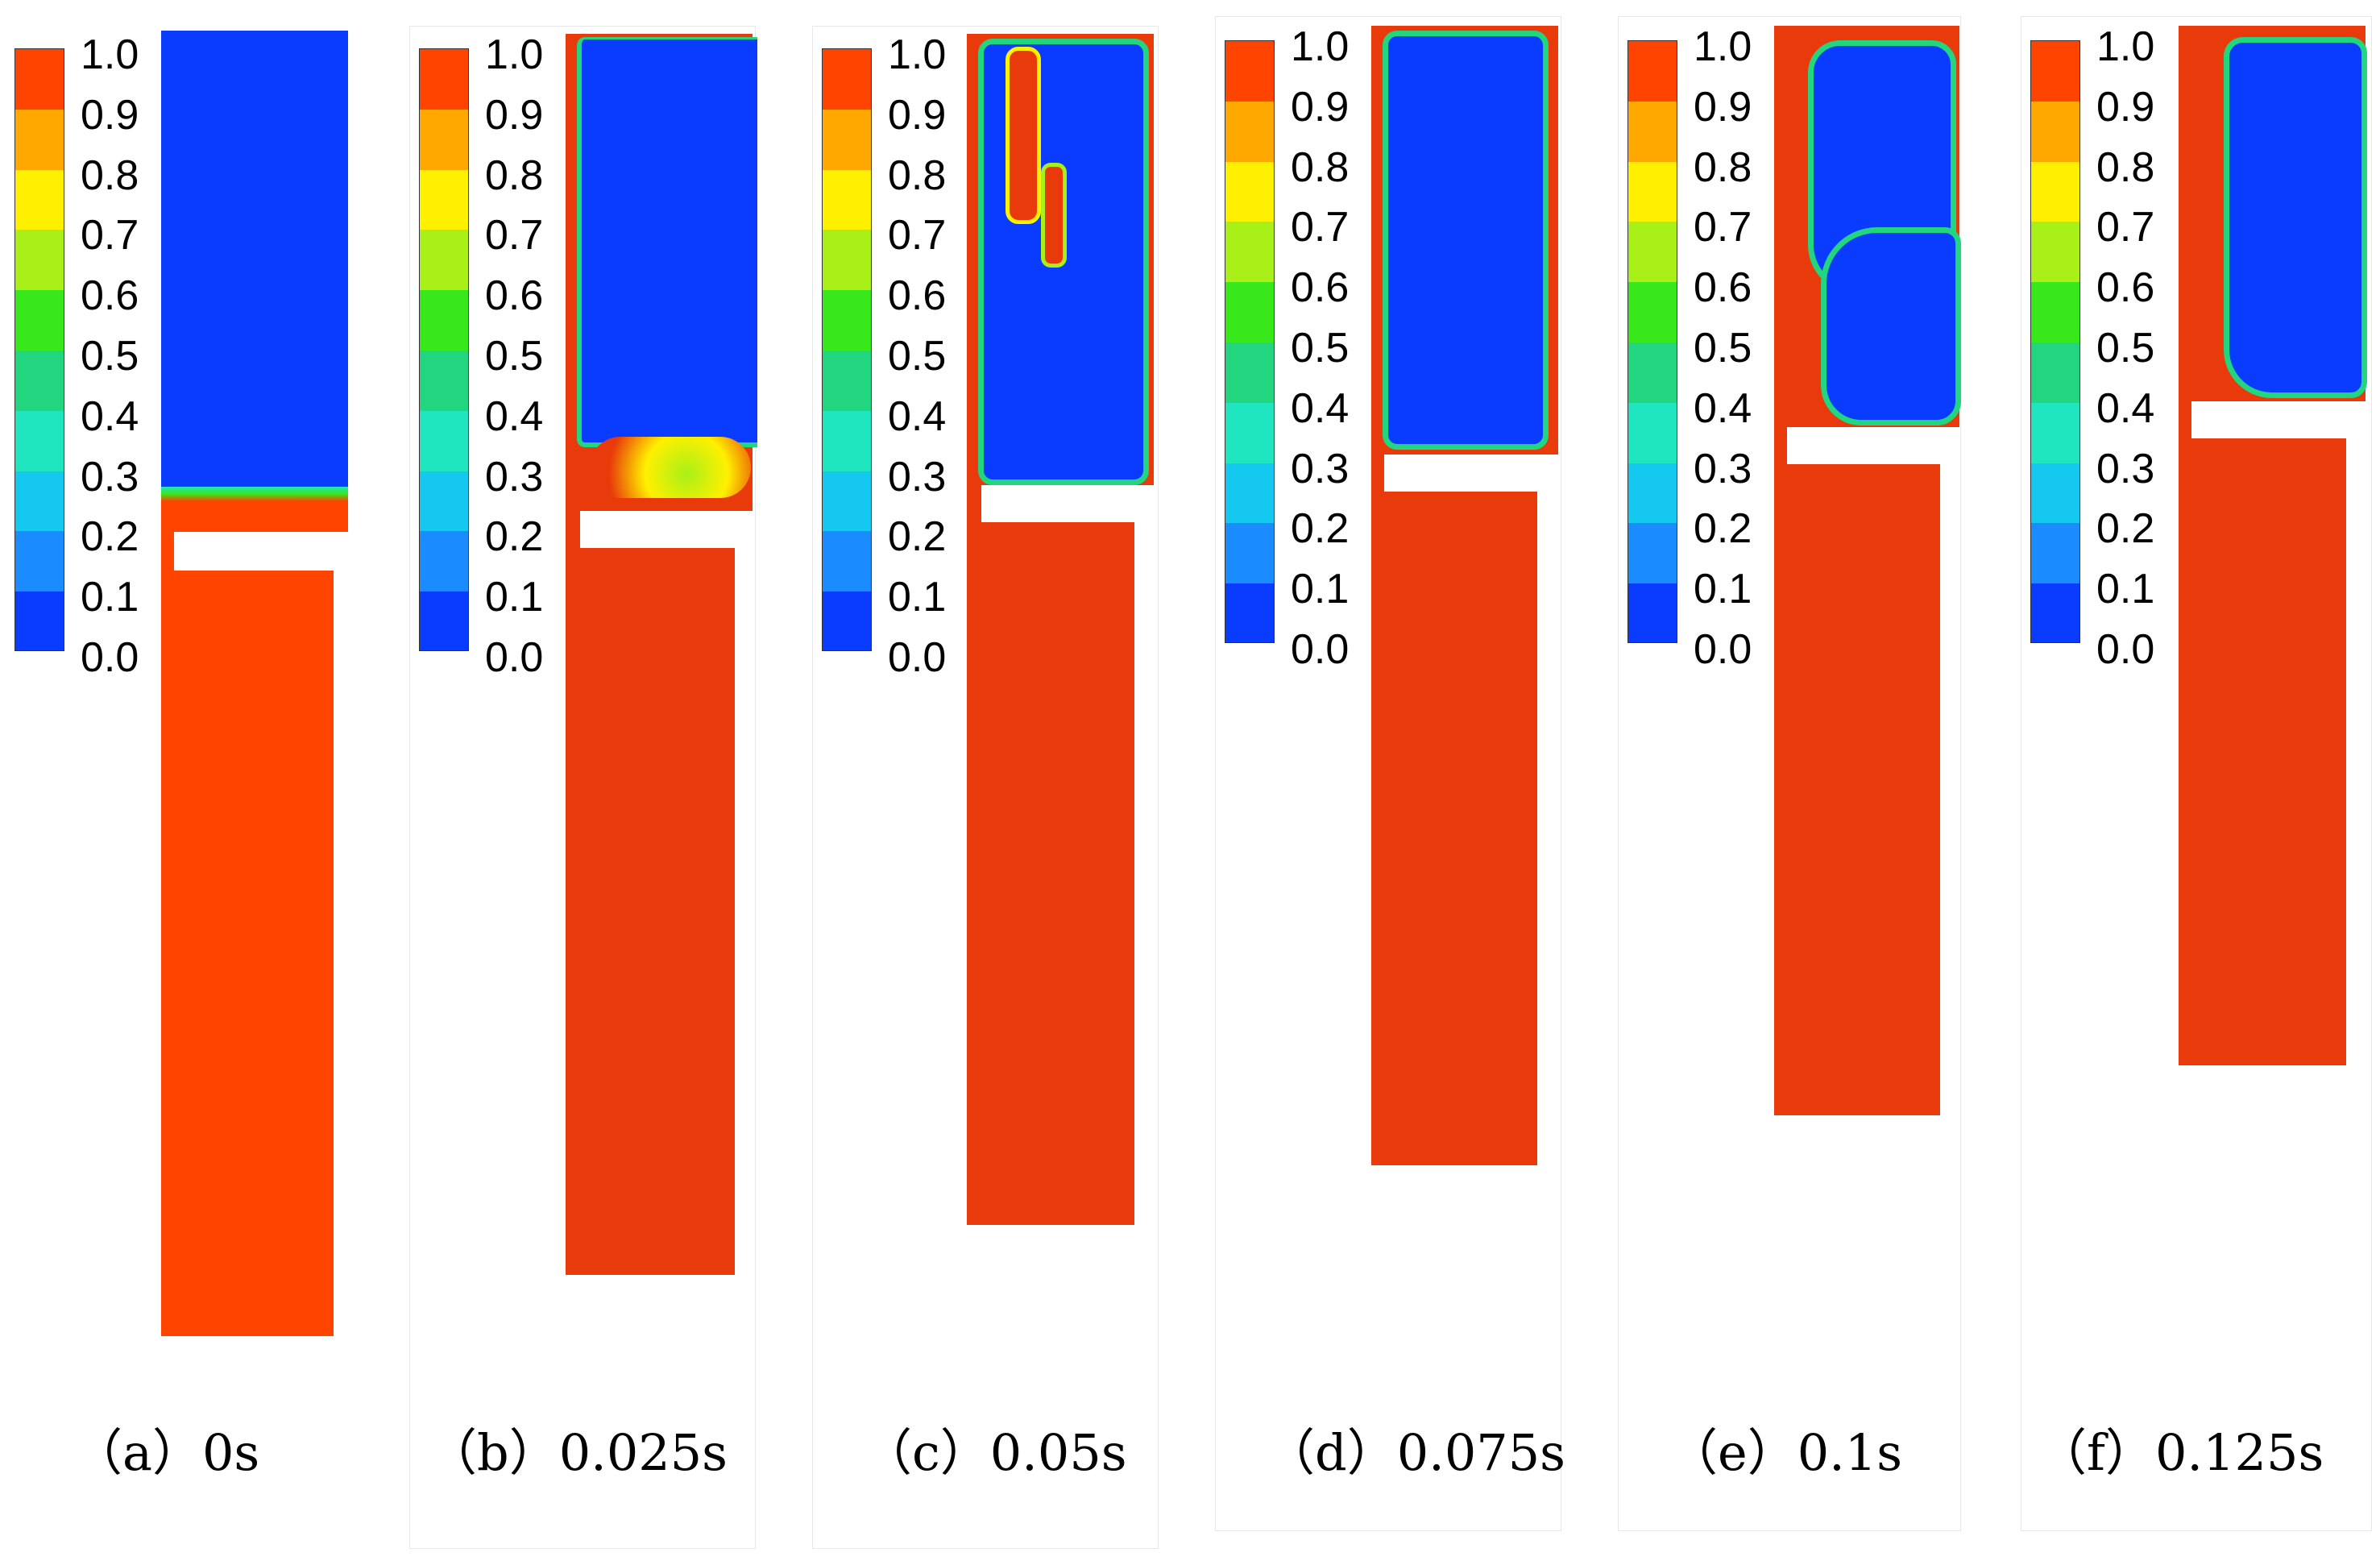  I want to click on panel-caption: （b）0.025s, so click(577, 1452).